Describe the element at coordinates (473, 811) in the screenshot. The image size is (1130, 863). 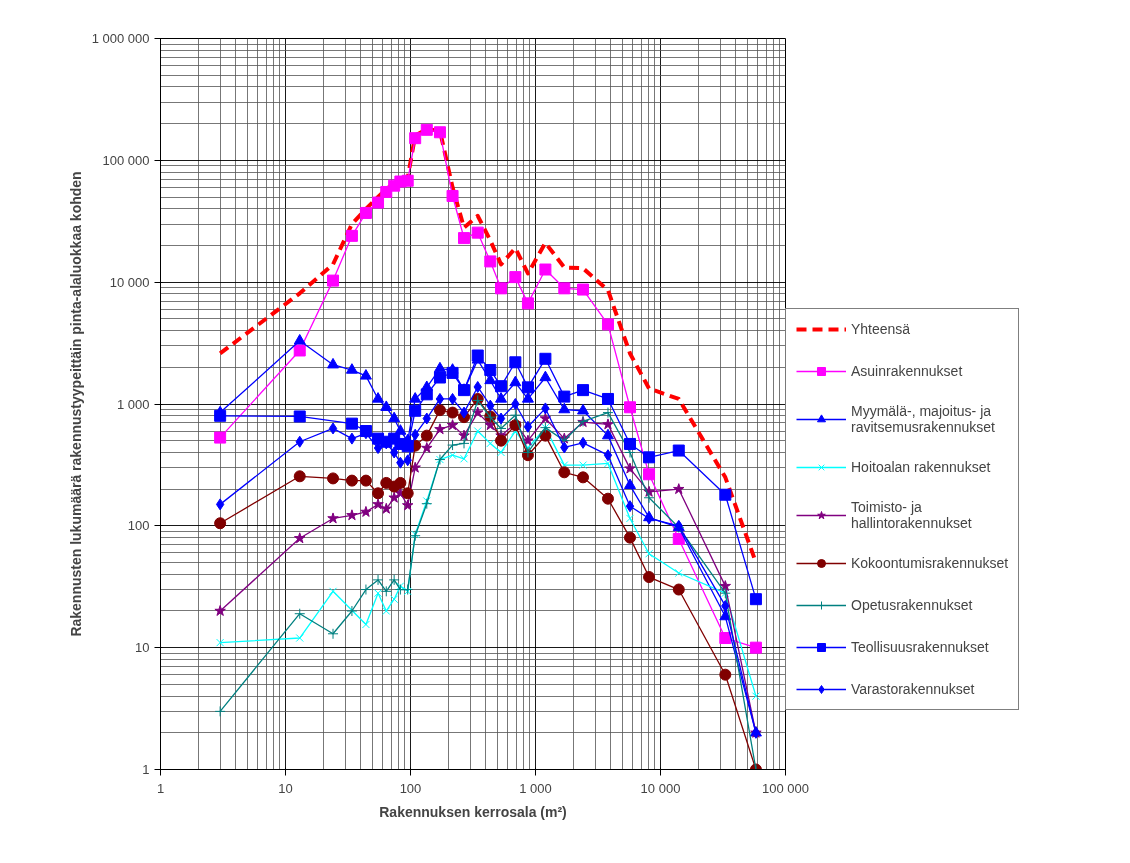
I see `x-axis-title: Rakennuksen kerrosala (m²)` at that location.